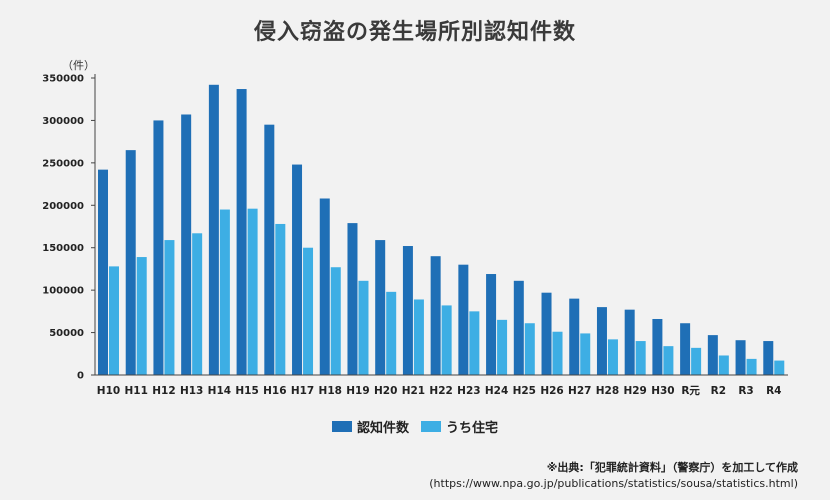 The width and height of the screenshot is (830, 500). I want to click on x-tick-label: H18, so click(330, 391).